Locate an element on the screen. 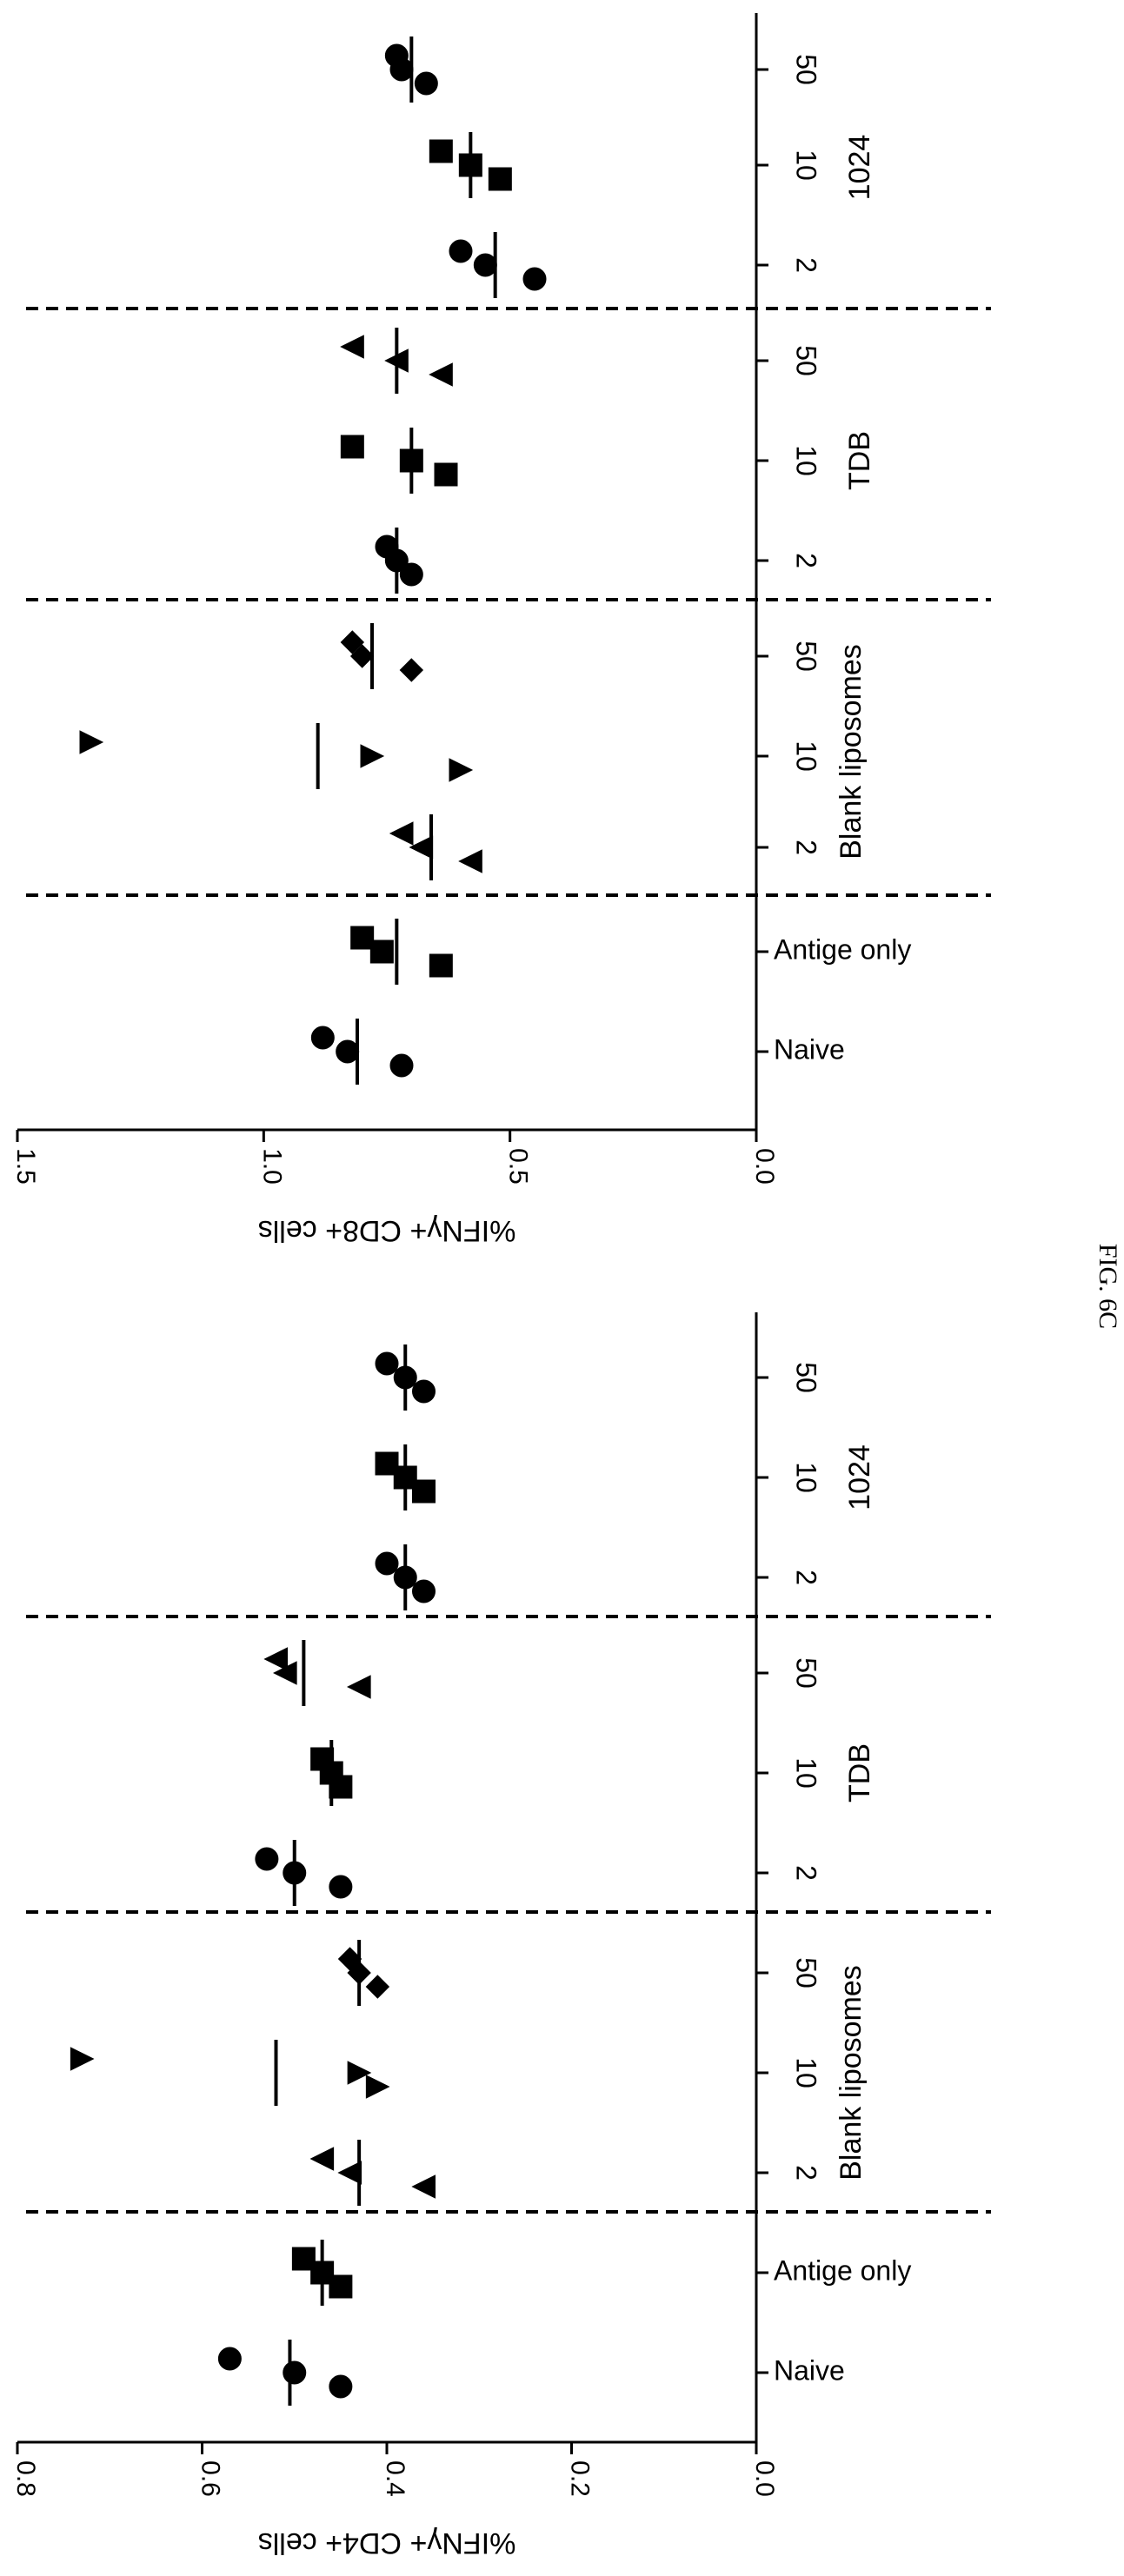  y-axis-label: %IFNγ+ CD8+ cells is located at coordinates (387, 1230).